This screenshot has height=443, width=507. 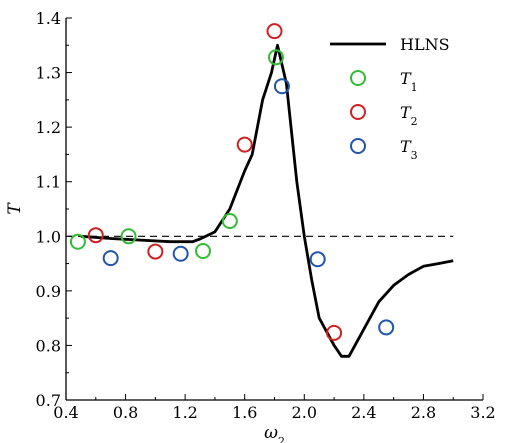 What do you see at coordinates (48, 73) in the screenshot?
I see `y-tick-label: 1.3` at bounding box center [48, 73].